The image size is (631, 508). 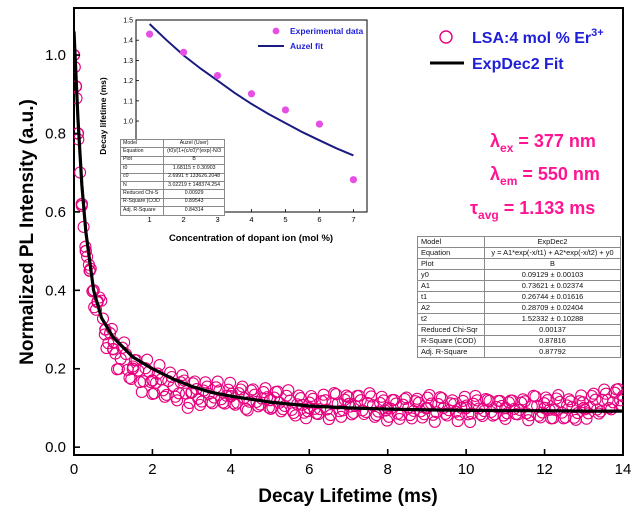 I want to click on fit-table-row: t2 1.52332 ± 0.10288, so click(x=518, y=319).